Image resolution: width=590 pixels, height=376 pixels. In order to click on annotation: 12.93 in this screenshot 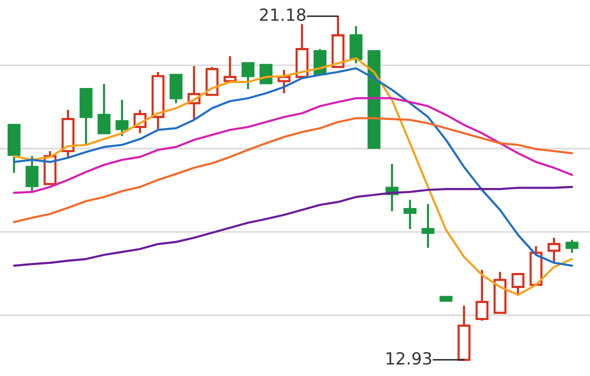, I will do `click(409, 358)`.